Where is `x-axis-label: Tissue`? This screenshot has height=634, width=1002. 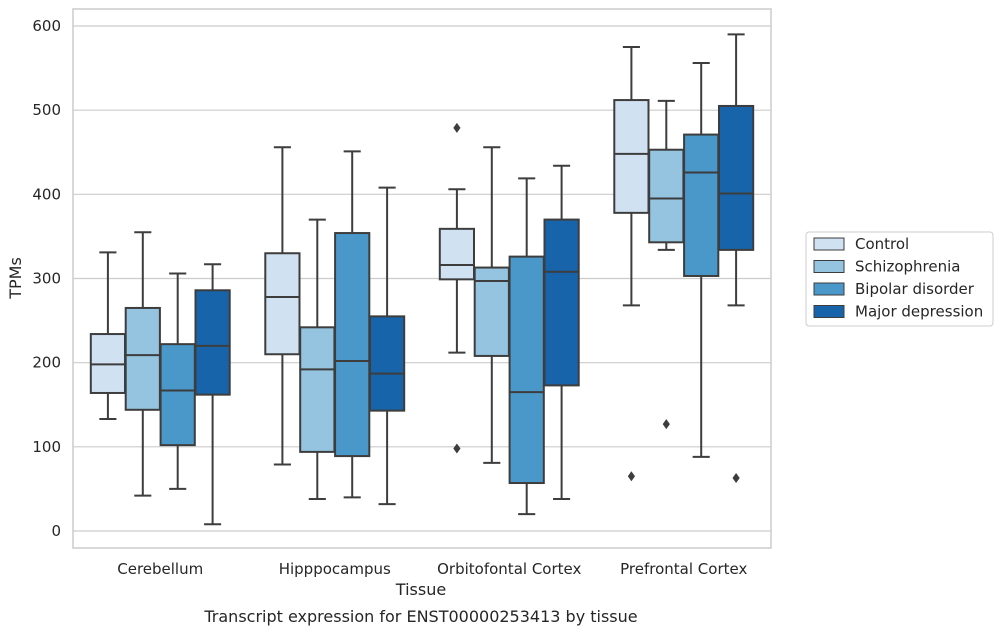
x-axis-label: Tissue is located at coordinates (420, 589).